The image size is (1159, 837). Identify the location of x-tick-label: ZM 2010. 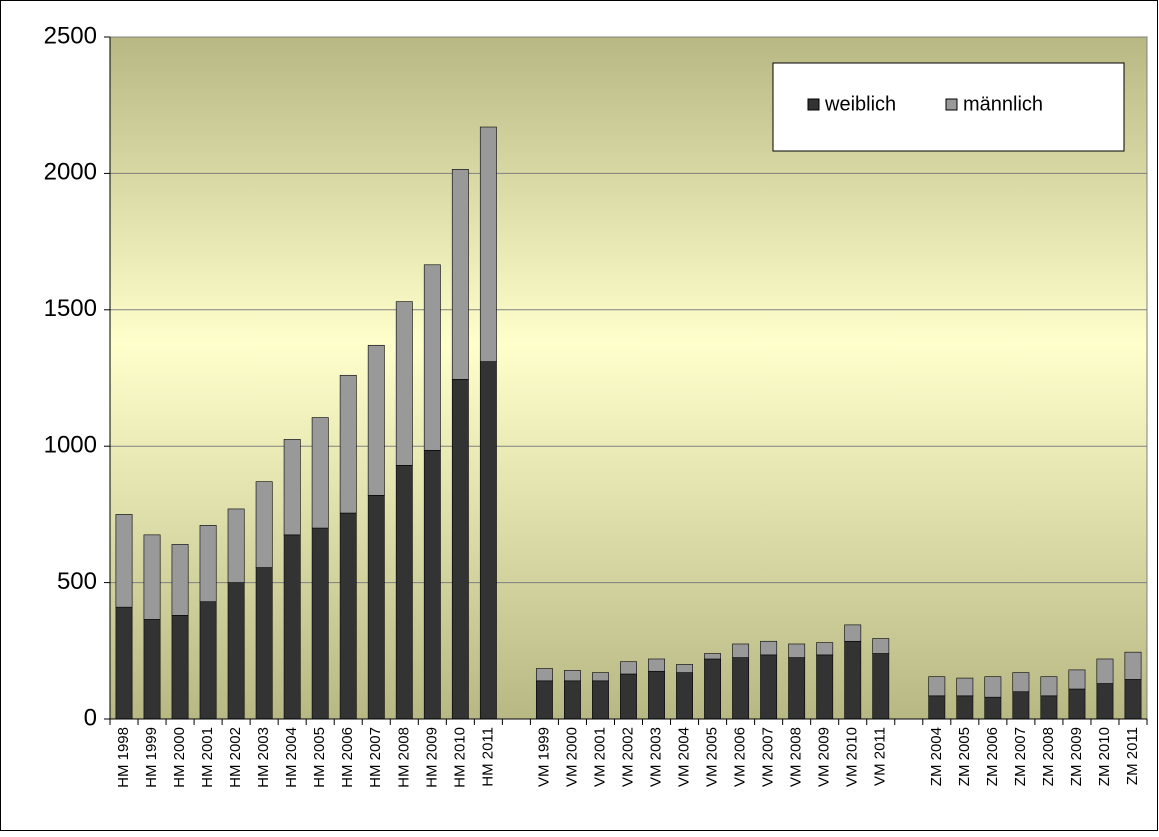
(1104, 756).